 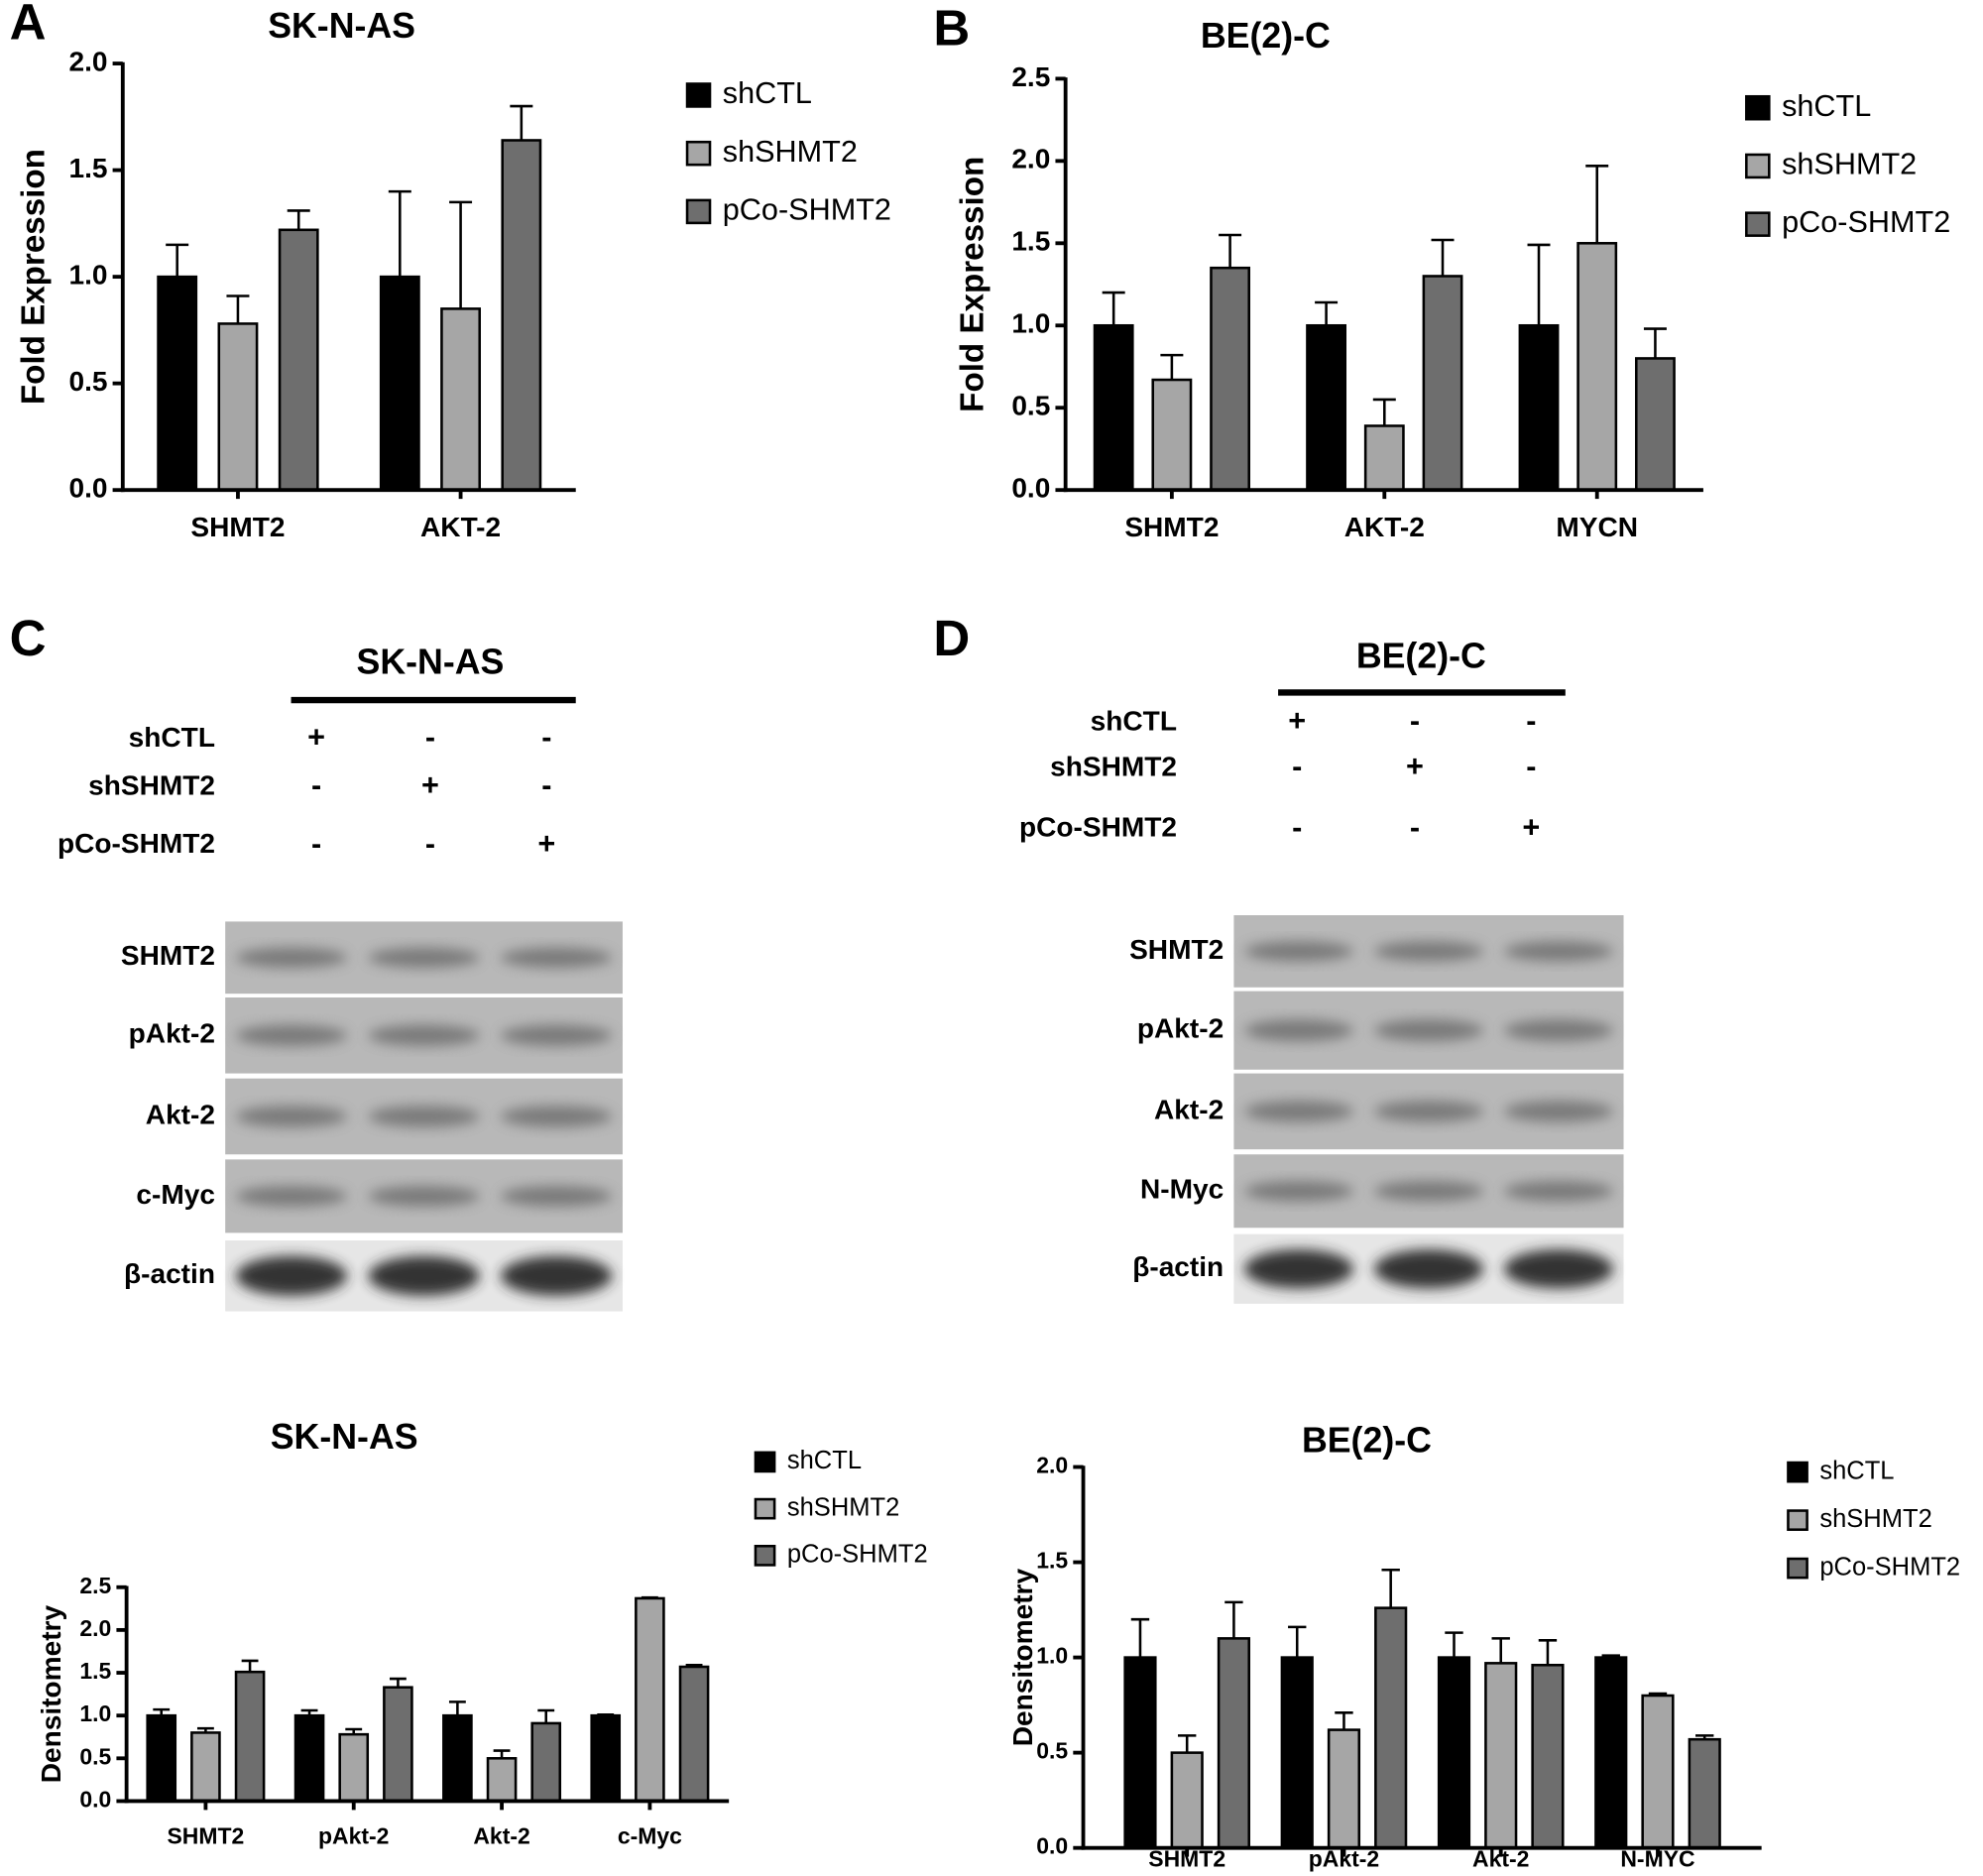 What do you see at coordinates (1657, 1859) in the screenshot?
I see `x-tick-label: N-MYC` at bounding box center [1657, 1859].